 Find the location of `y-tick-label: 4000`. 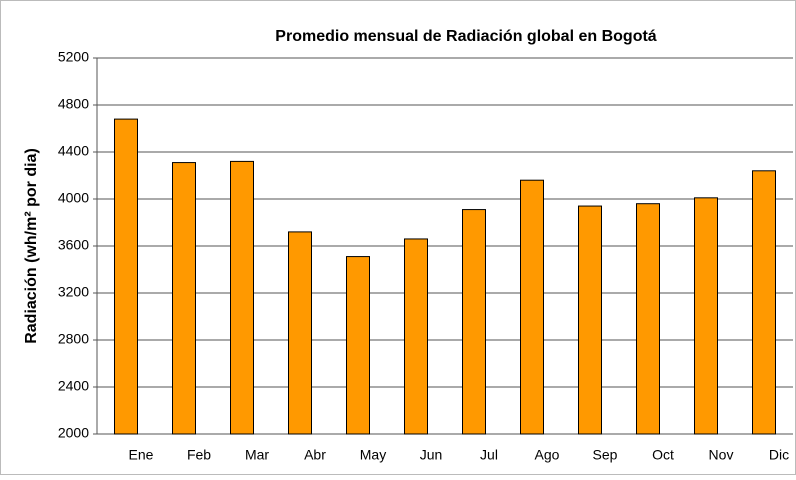

y-tick-label: 4000 is located at coordinates (73, 198).